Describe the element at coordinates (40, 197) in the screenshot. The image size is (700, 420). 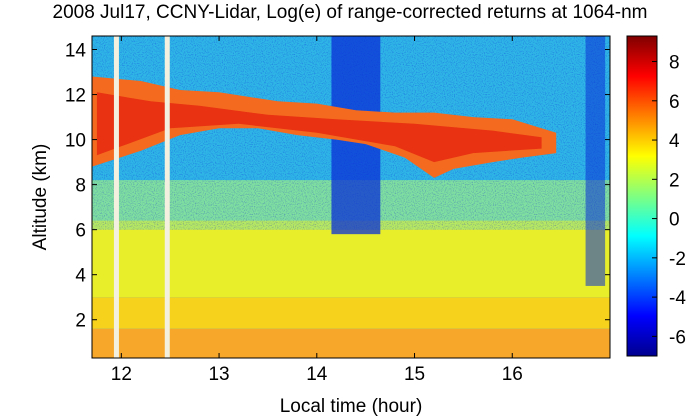
I see `y-axis-label: Altitude (km)` at that location.